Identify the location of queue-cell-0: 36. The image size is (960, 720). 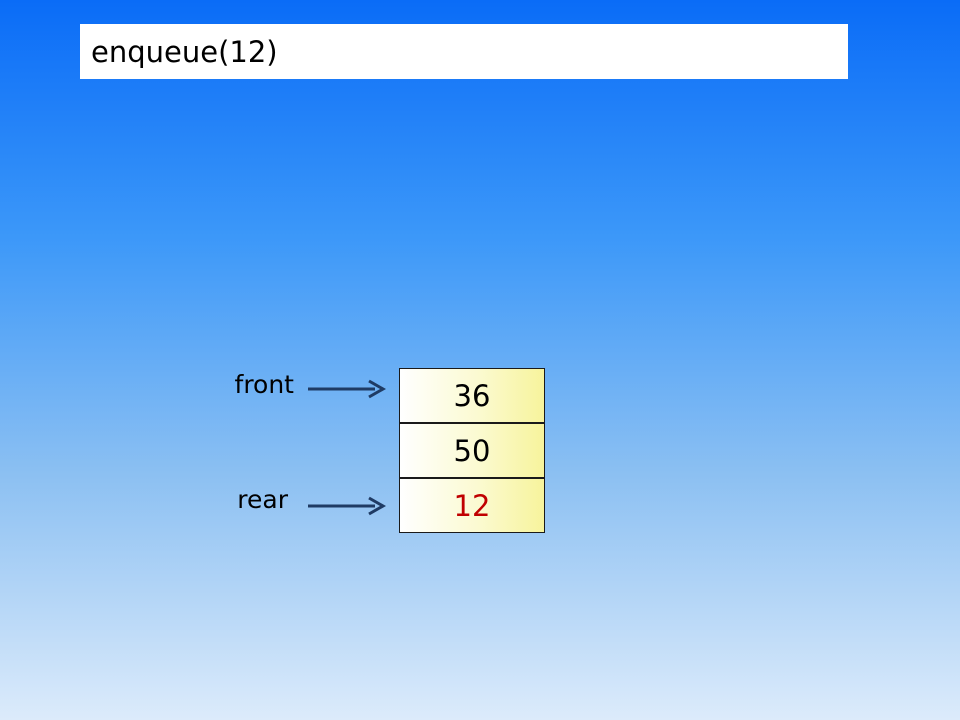
(472, 395).